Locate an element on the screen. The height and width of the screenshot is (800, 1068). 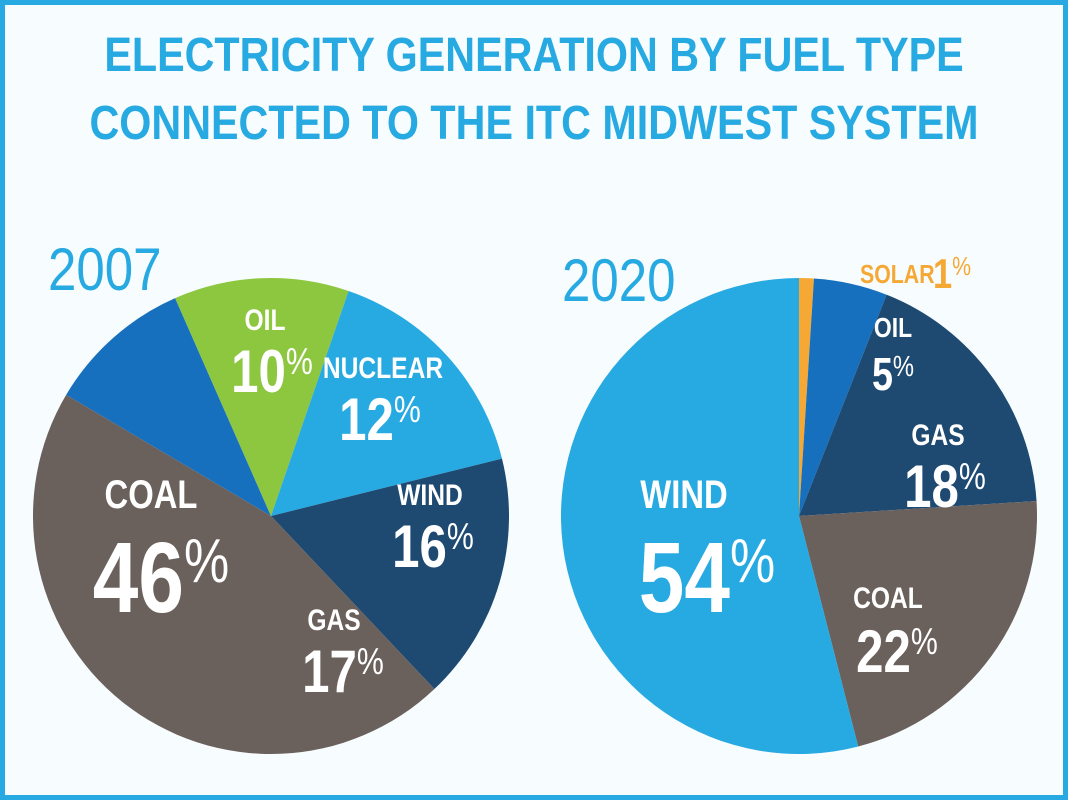
pie-2007-slice-gas is located at coordinates (390, 574).